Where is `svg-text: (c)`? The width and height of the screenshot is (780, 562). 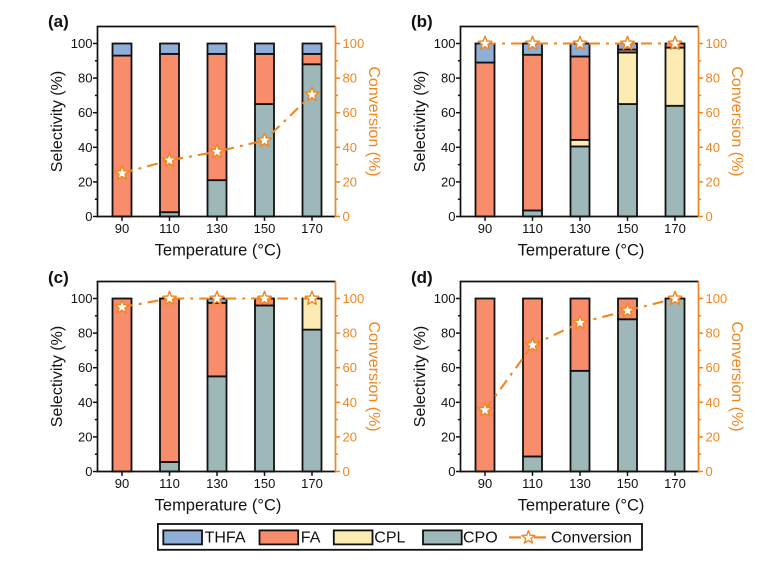 svg-text: (c) is located at coordinates (58, 277).